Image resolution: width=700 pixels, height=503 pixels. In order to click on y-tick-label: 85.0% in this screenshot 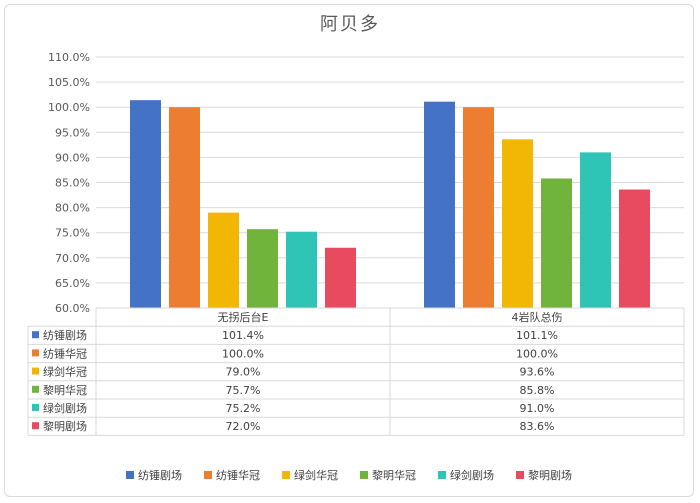, I will do `click(72, 183)`.